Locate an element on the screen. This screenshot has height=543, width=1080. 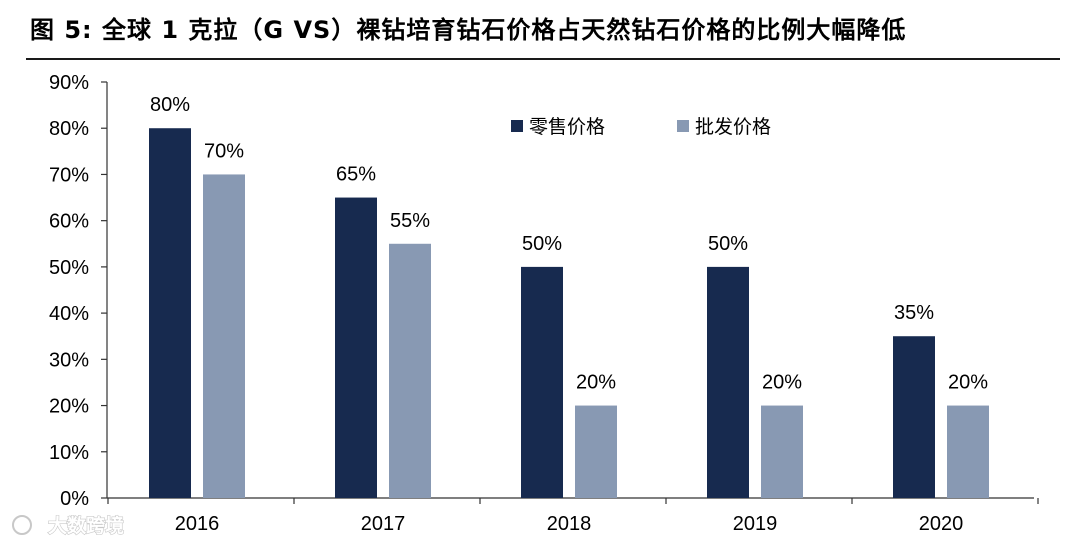
data-label: 70% is located at coordinates (224, 151).